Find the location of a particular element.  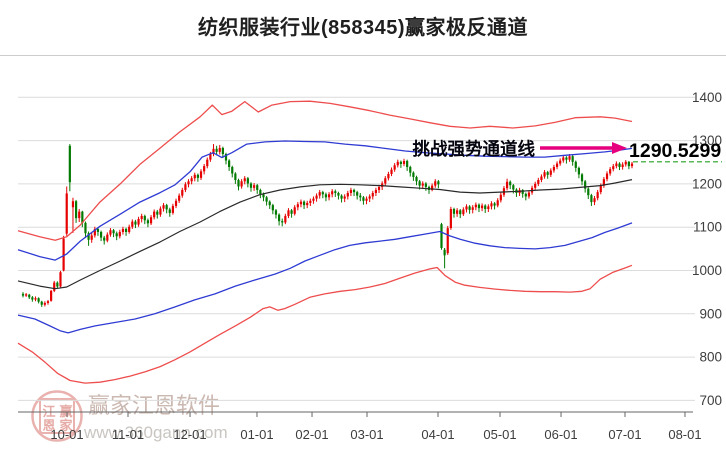

svg-text: 恩 is located at coordinates (48, 425).